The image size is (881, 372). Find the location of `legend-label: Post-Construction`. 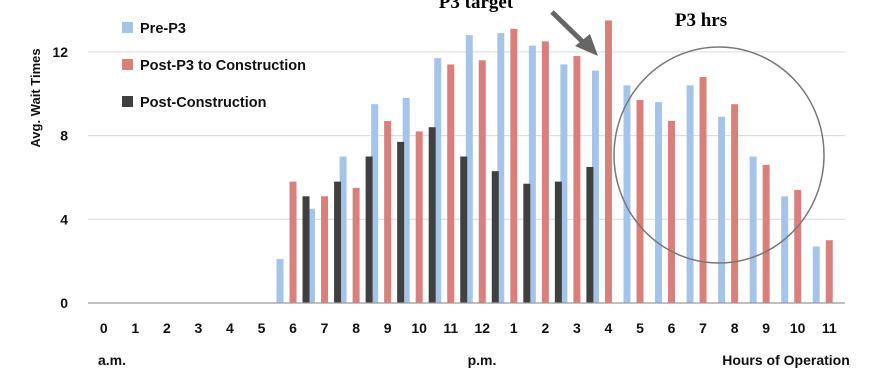

legend-label: Post-Construction is located at coordinates (203, 103).